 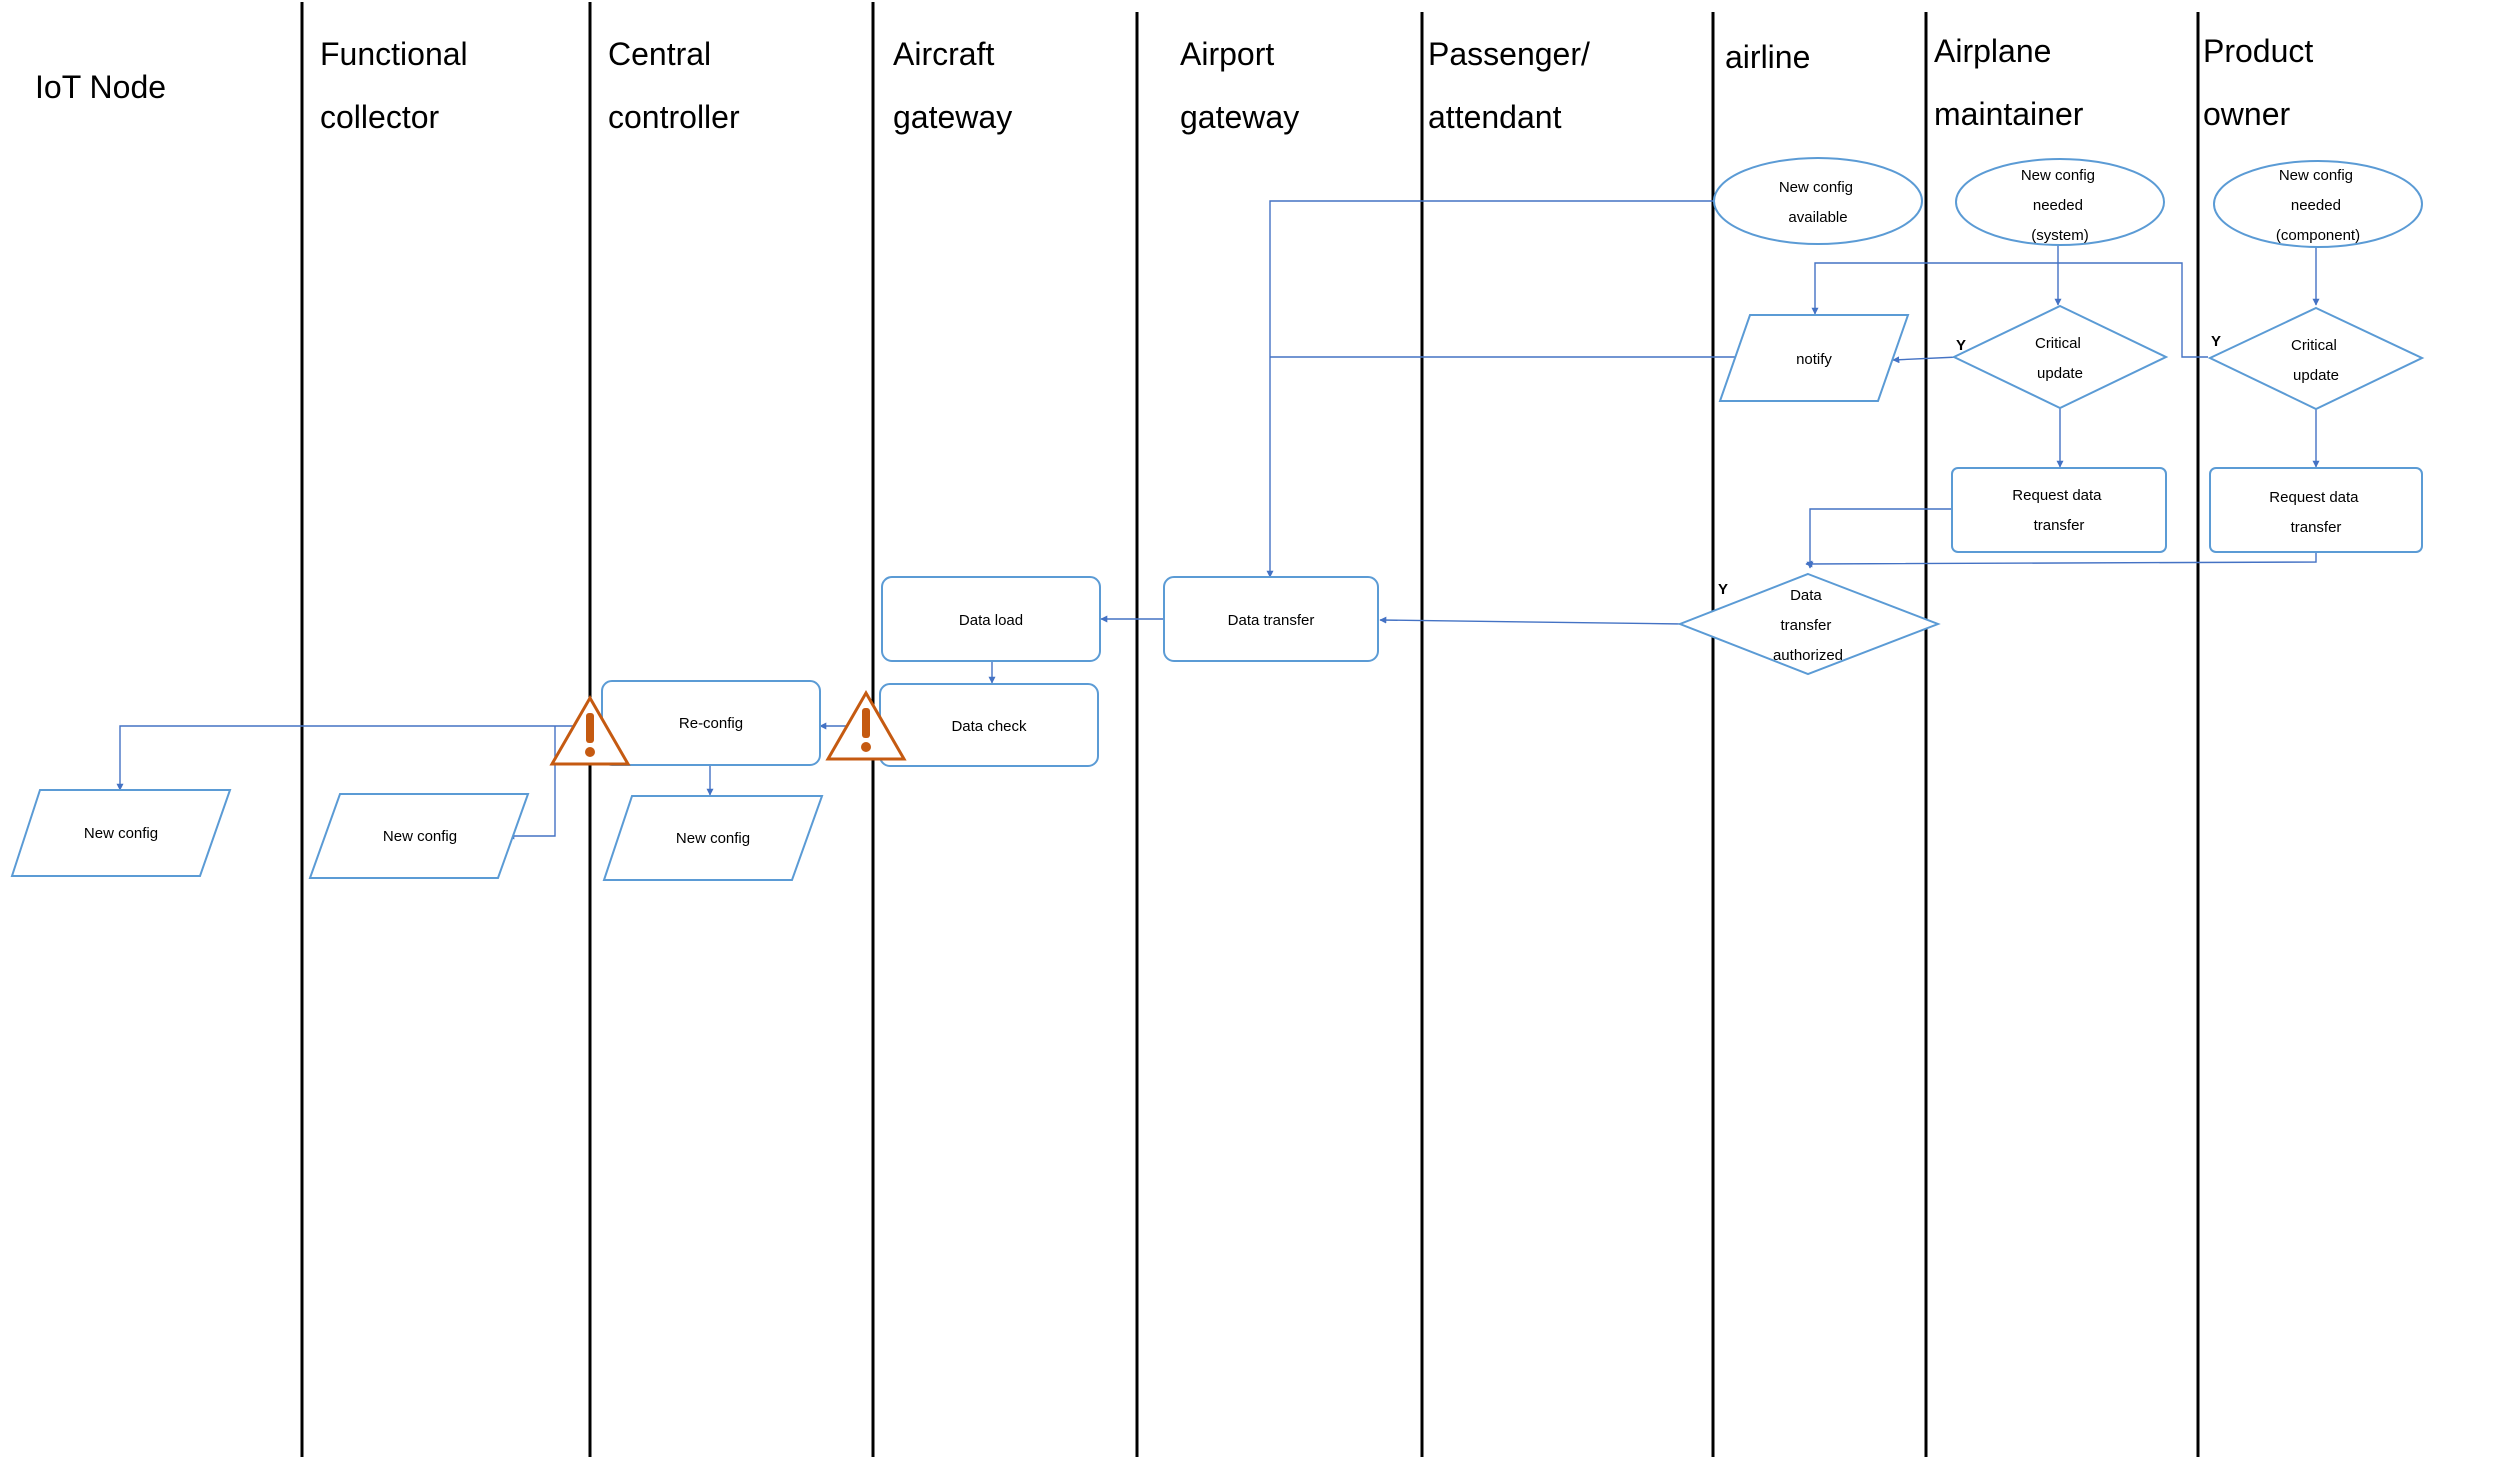 I want to click on node-new-config-iot: New config, so click(x=121, y=833).